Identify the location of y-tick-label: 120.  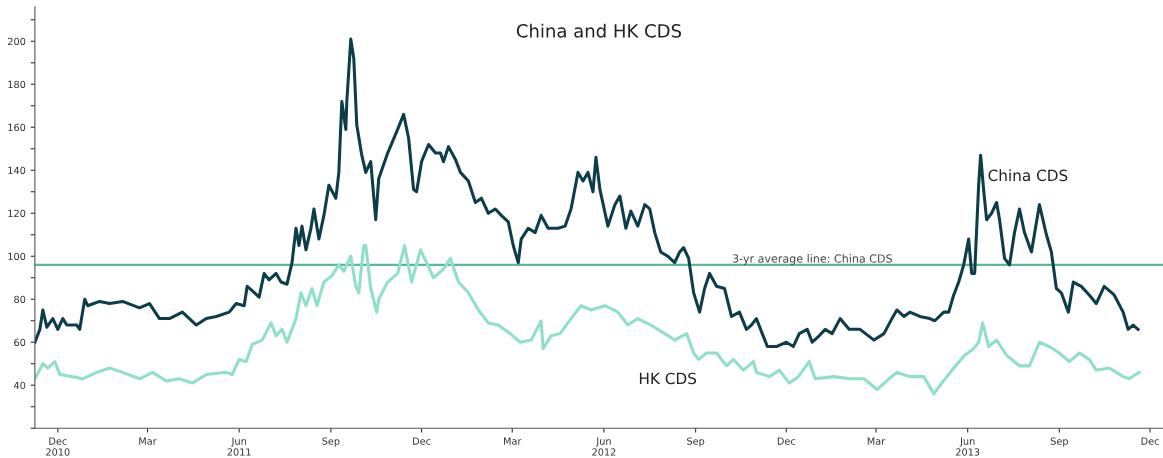
(17, 213).